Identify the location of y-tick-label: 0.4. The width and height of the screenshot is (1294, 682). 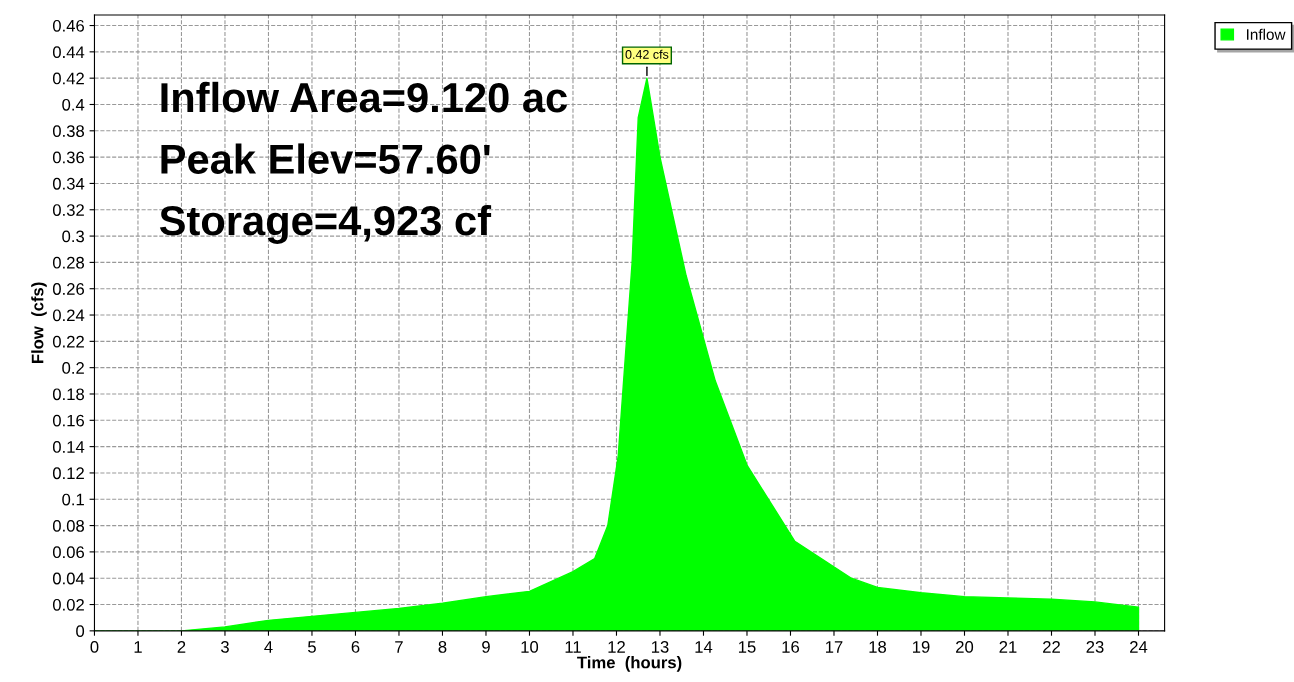
(73, 104).